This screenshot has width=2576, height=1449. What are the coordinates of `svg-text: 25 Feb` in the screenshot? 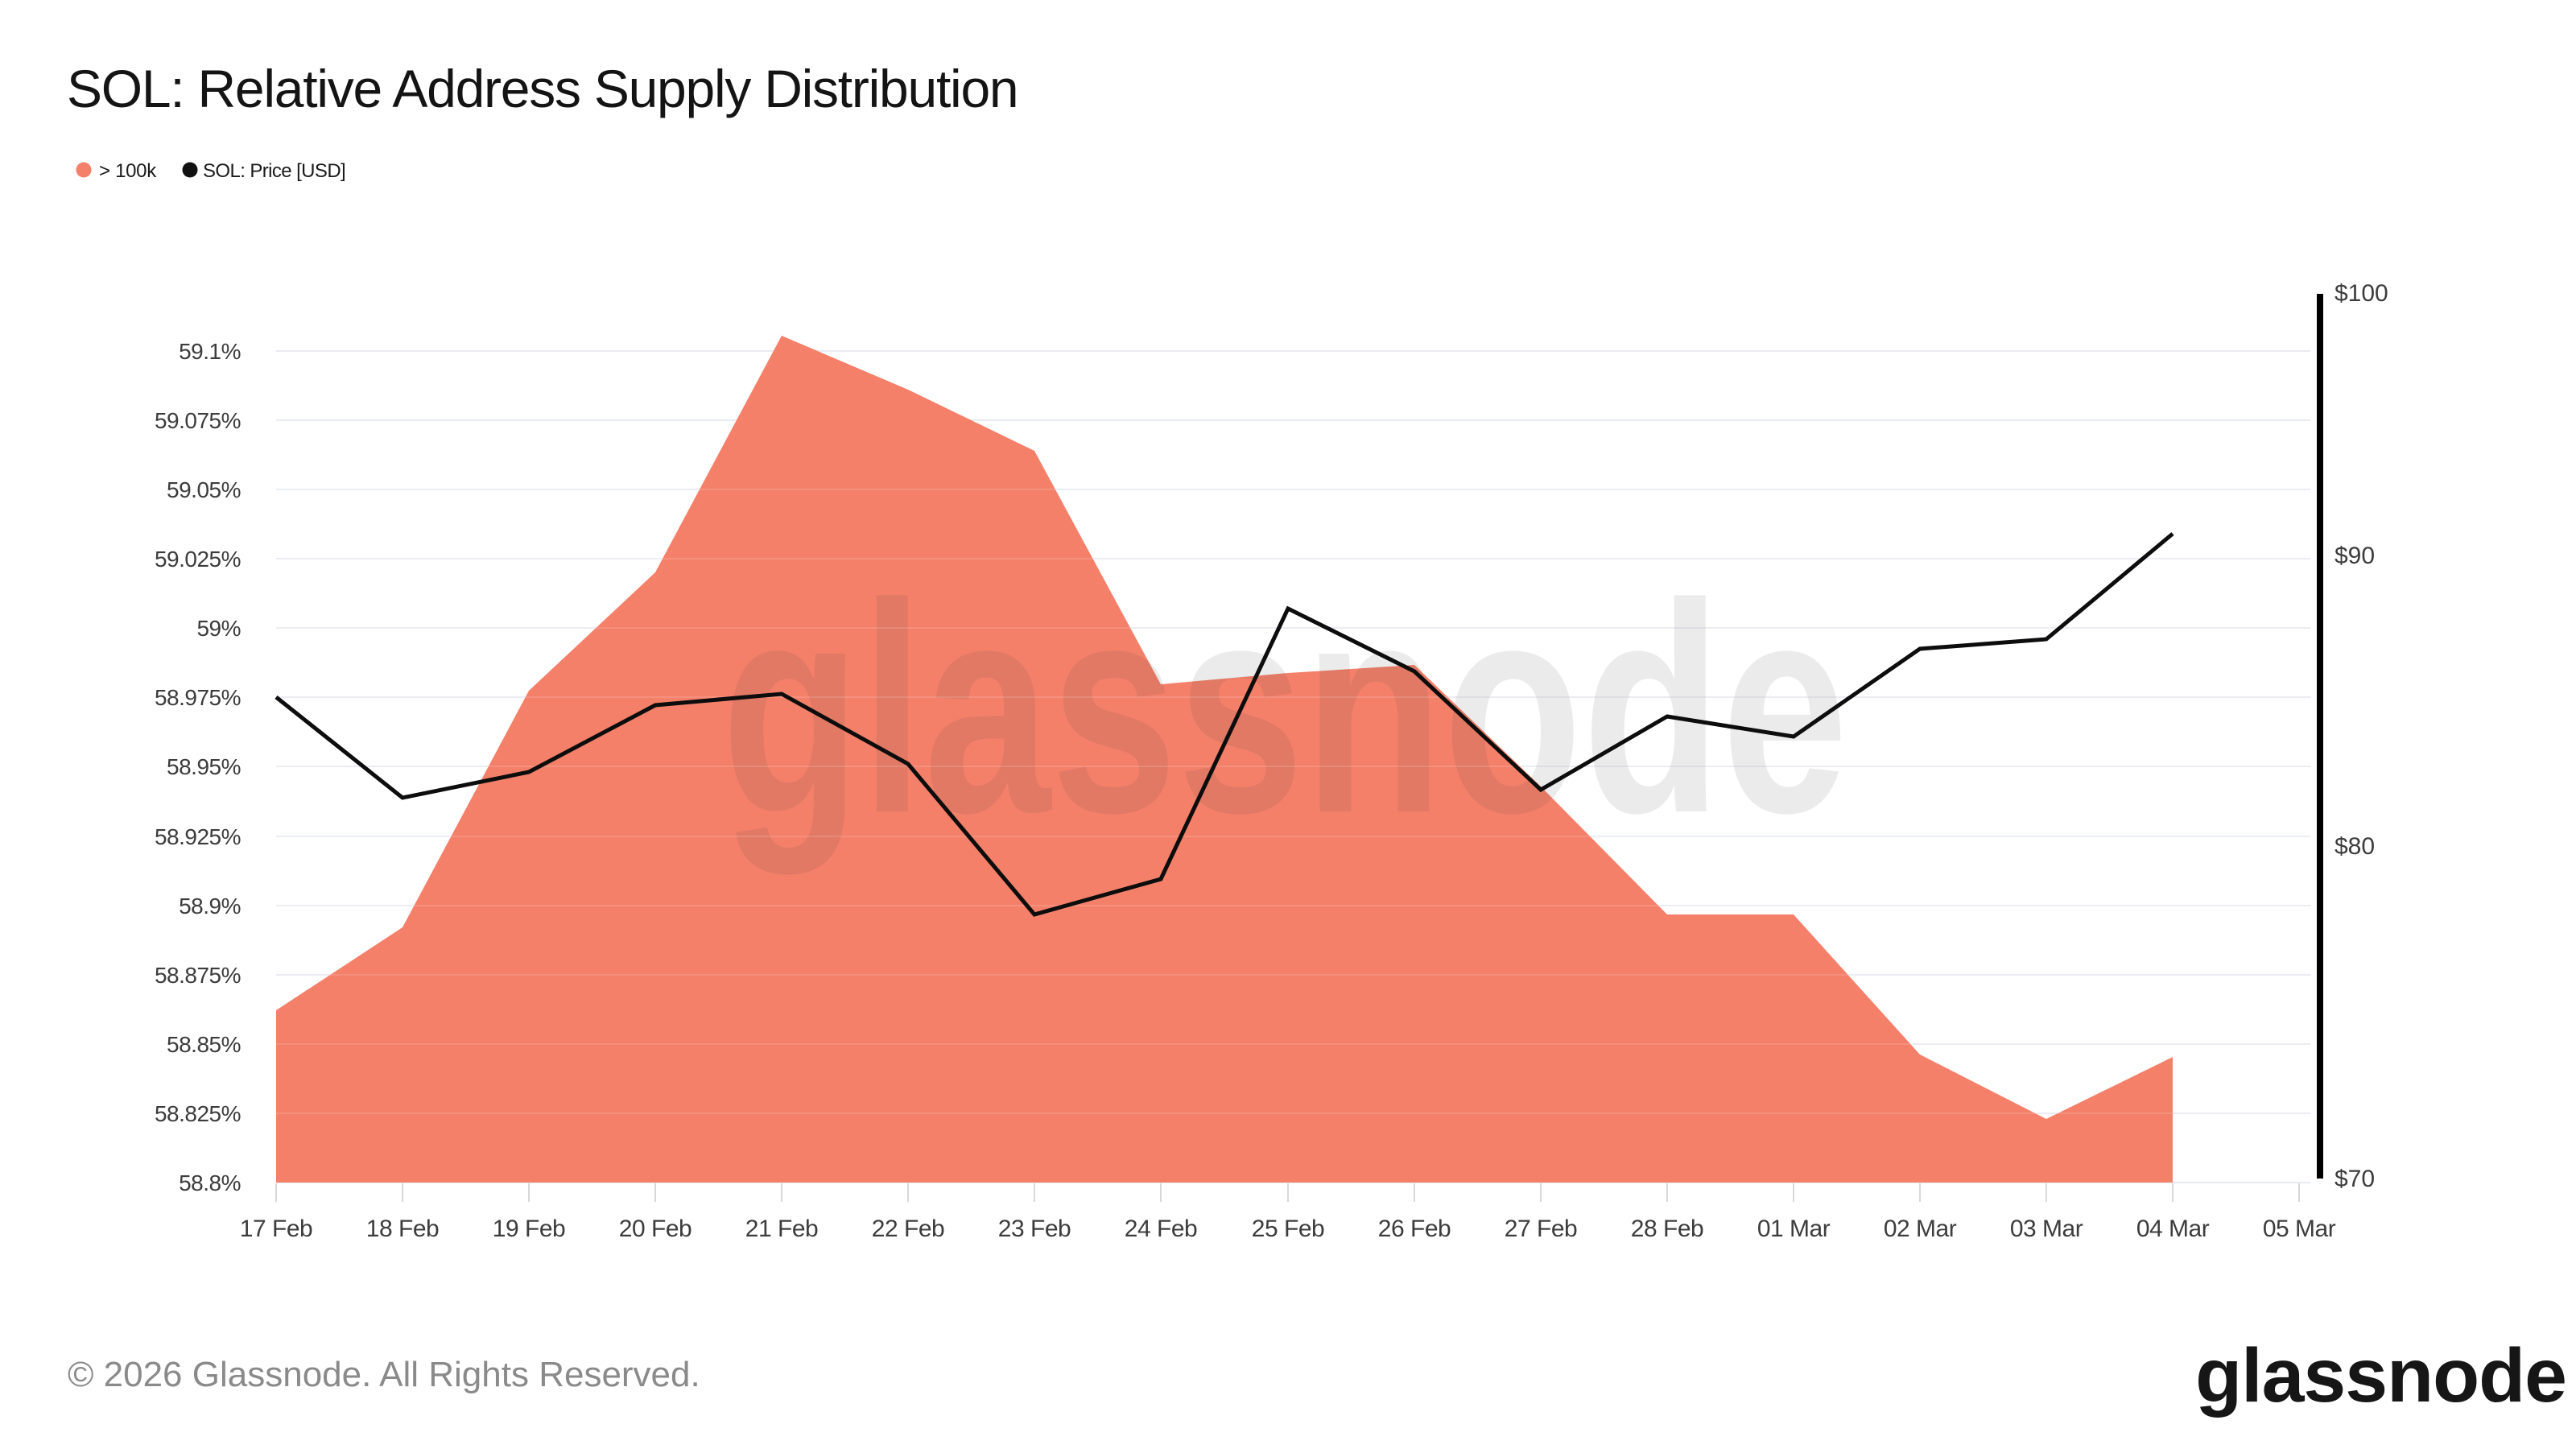 It's located at (1288, 1229).